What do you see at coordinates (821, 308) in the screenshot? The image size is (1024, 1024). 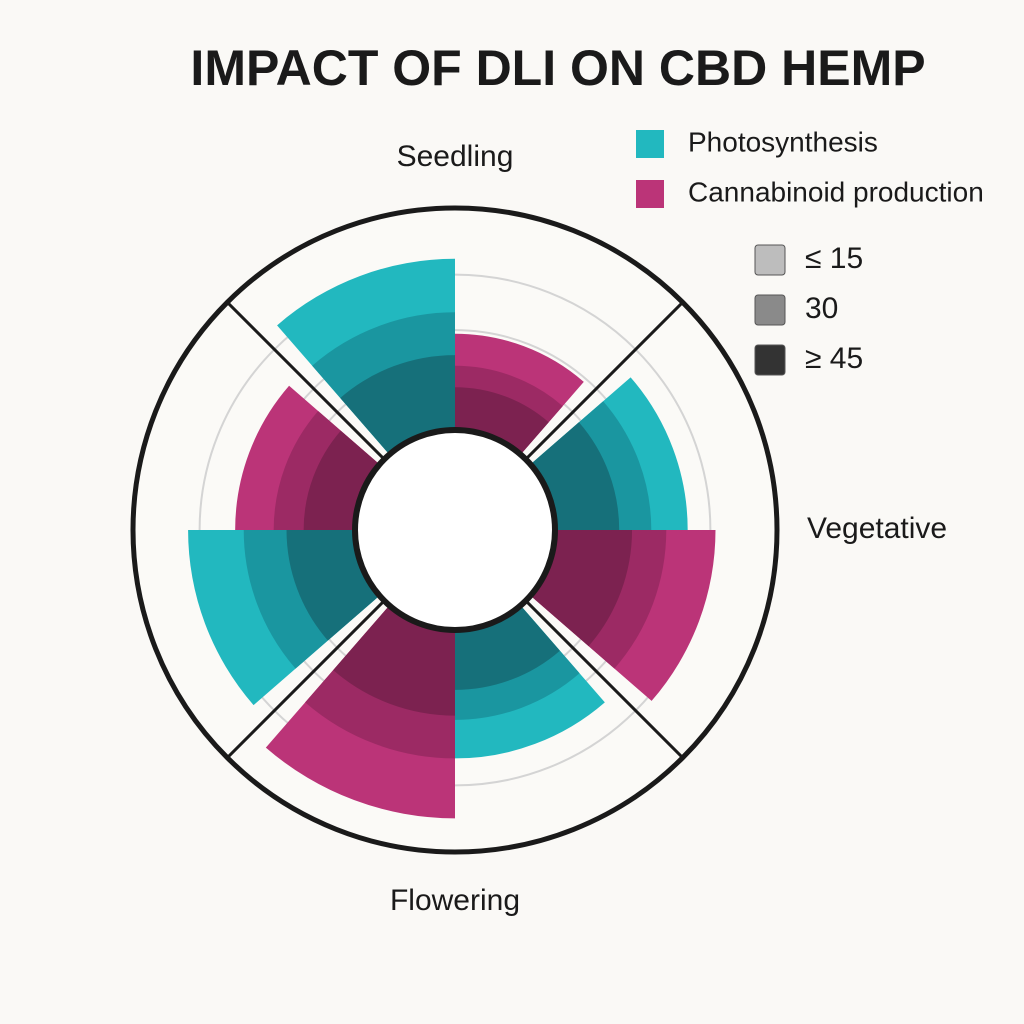 I see `dli-label: 30` at bounding box center [821, 308].